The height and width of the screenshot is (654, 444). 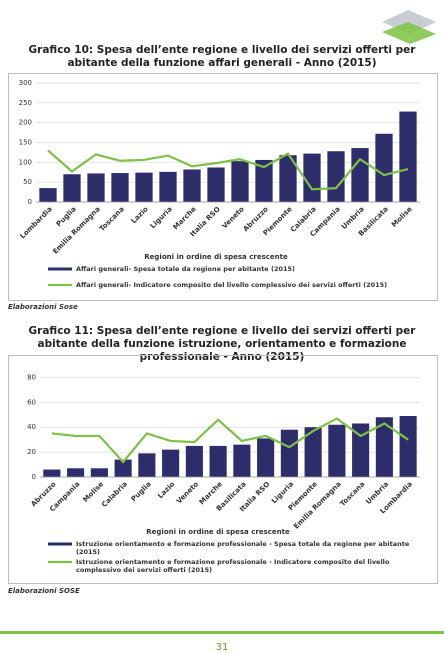 I want to click on logo, so click(x=409, y=27).